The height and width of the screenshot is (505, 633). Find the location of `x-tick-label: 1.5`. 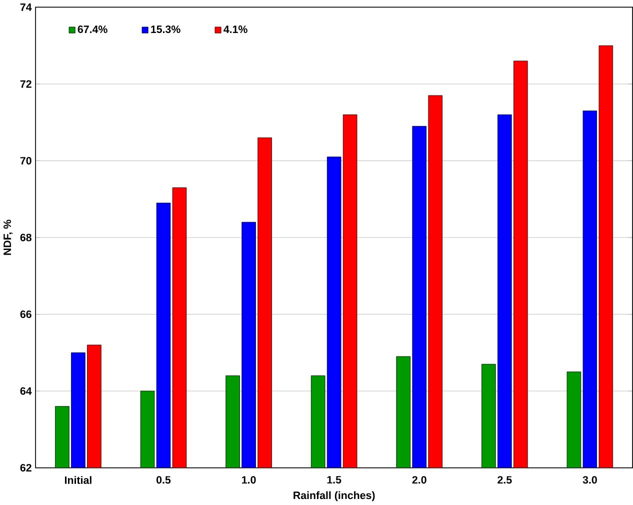

x-tick-label: 1.5 is located at coordinates (334, 480).